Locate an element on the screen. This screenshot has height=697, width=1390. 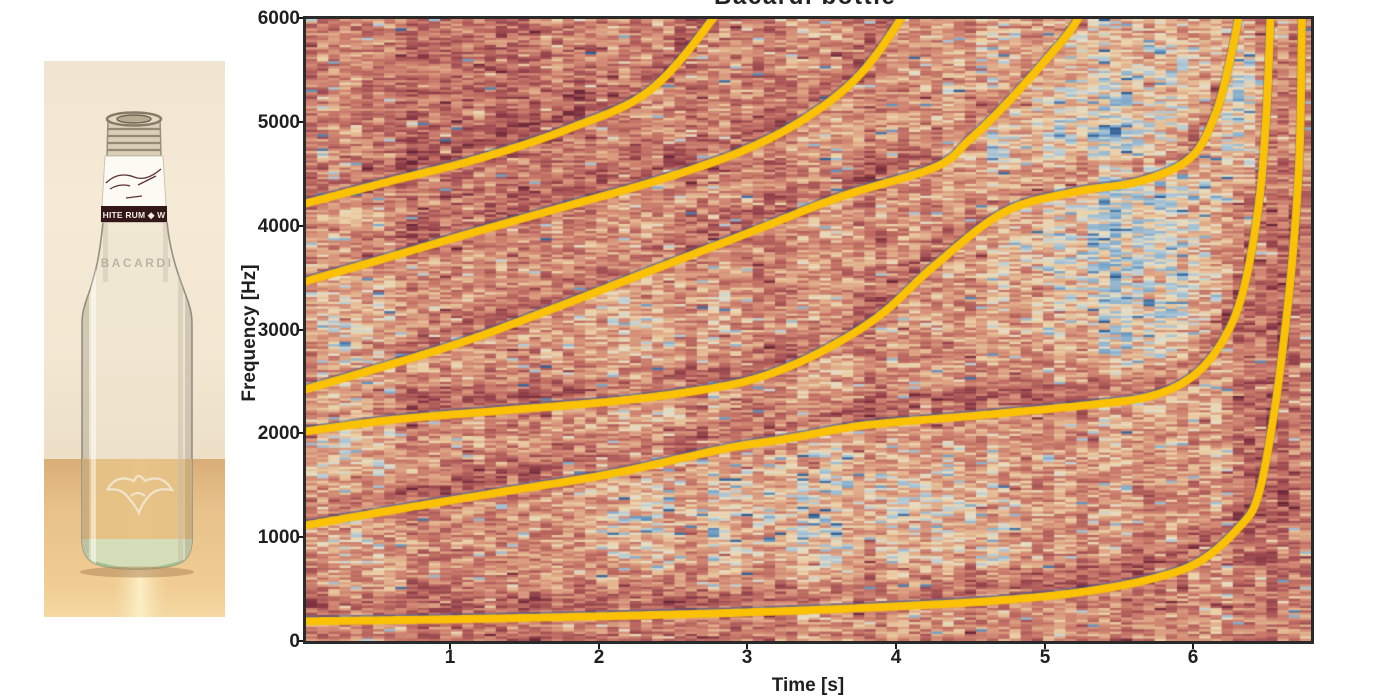
svg-text: HITE RUM ◆ W is located at coordinates (135, 215).